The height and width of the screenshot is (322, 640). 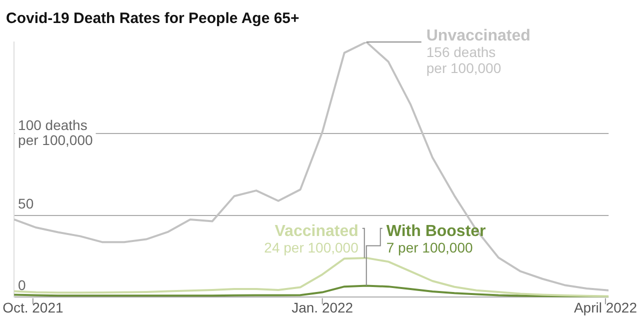 What do you see at coordinates (478, 35) in the screenshot?
I see `text: Unvaccinated` at bounding box center [478, 35].